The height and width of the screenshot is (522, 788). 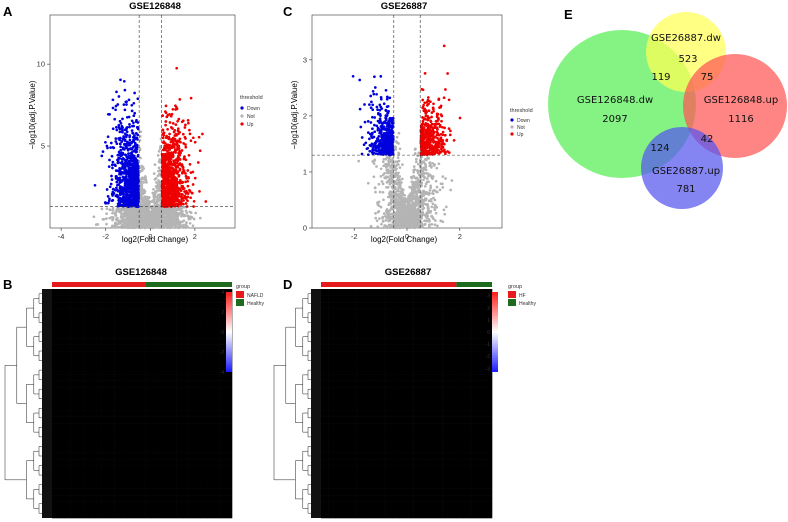 What do you see at coordinates (105, 236) in the screenshot?
I see `x-tick-label: -2` at bounding box center [105, 236].